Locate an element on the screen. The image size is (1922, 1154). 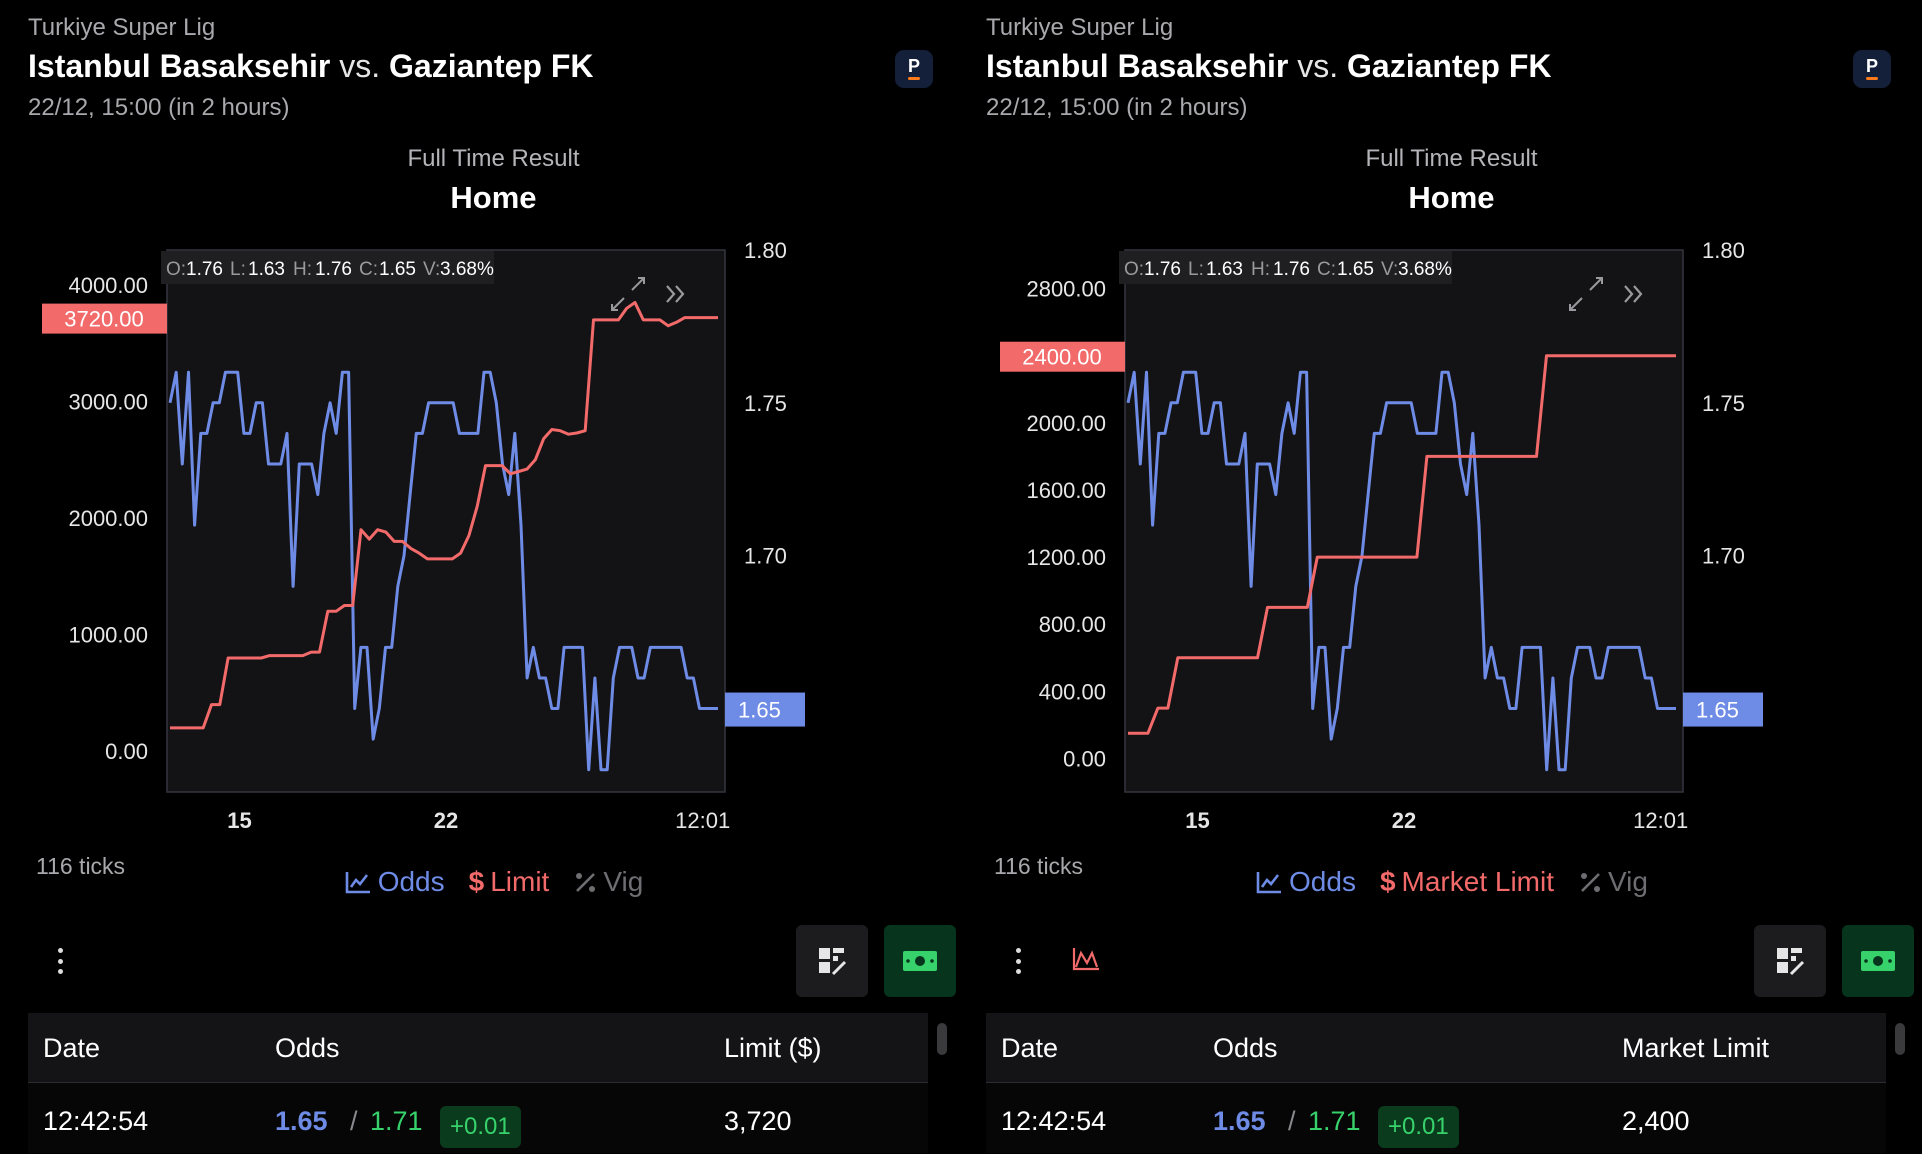
ohlc-close: 1.65 is located at coordinates (1355, 269).